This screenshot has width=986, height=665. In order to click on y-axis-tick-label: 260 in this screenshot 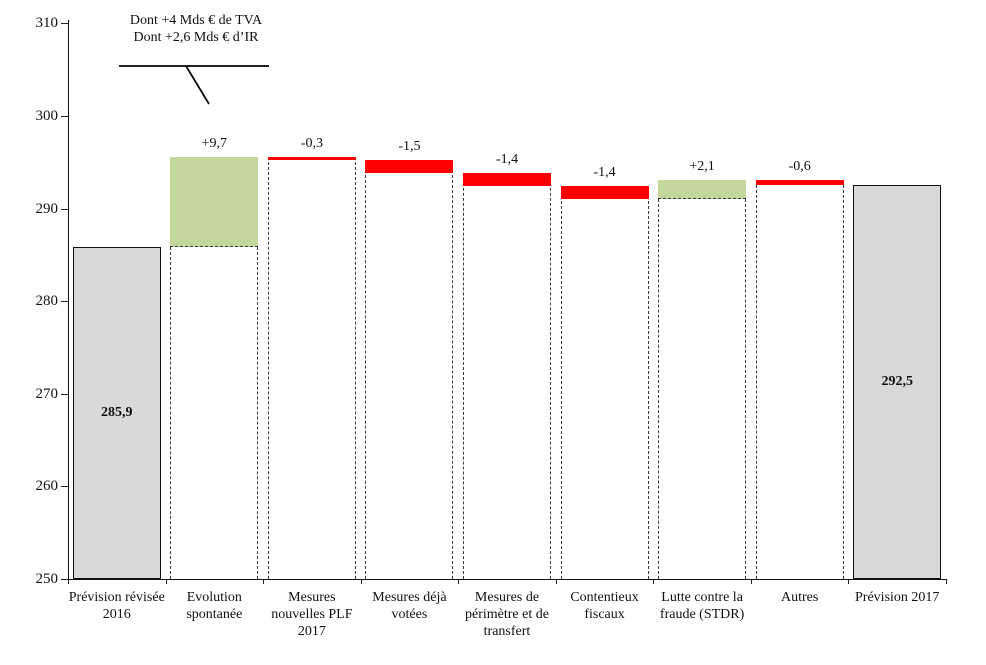, I will do `click(47, 486)`.